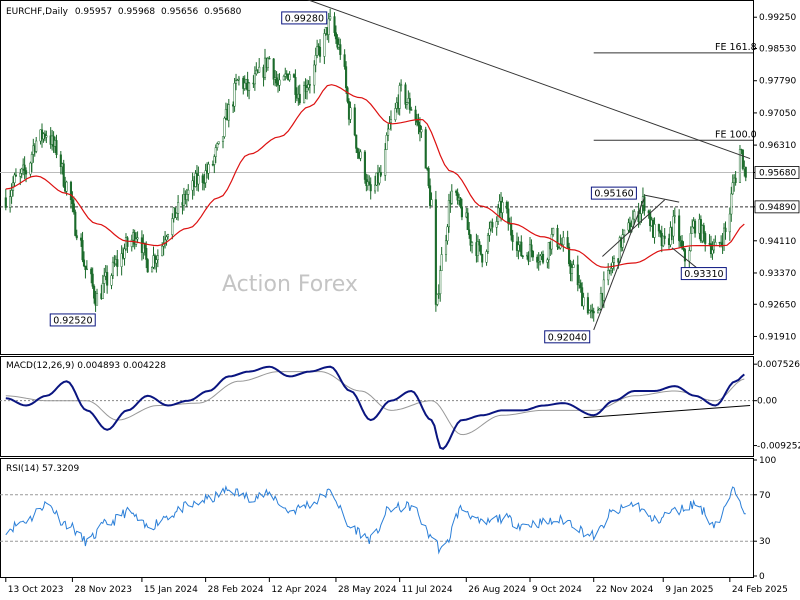  Describe the element at coordinates (767, 461) in the screenshot. I see `rsi-axis-label: 100` at that location.